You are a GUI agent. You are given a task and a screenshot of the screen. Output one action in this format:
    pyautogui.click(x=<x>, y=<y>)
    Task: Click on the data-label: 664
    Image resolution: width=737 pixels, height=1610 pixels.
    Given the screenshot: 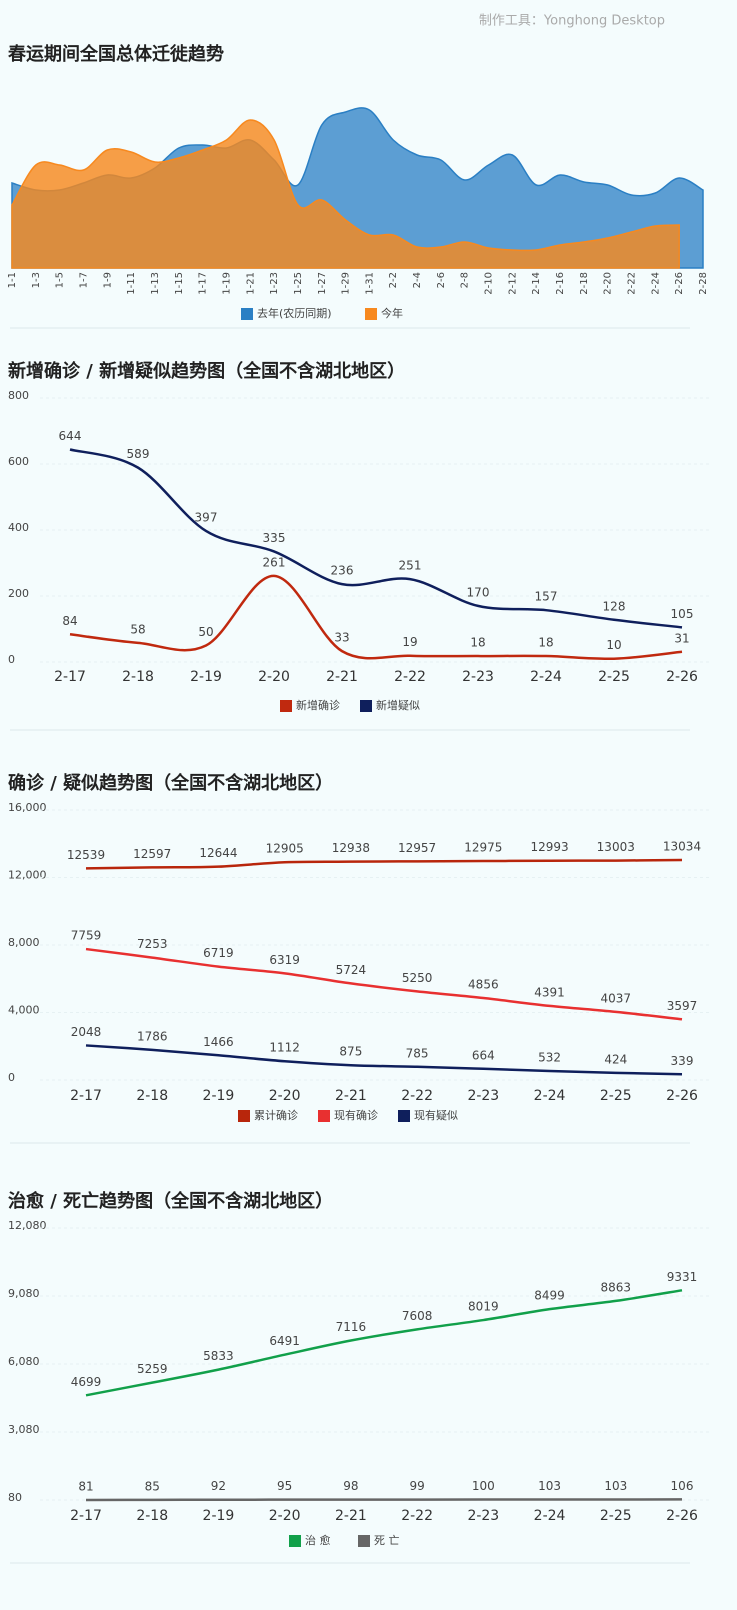 What is the action you would take?
    pyautogui.click(x=483, y=1055)
    